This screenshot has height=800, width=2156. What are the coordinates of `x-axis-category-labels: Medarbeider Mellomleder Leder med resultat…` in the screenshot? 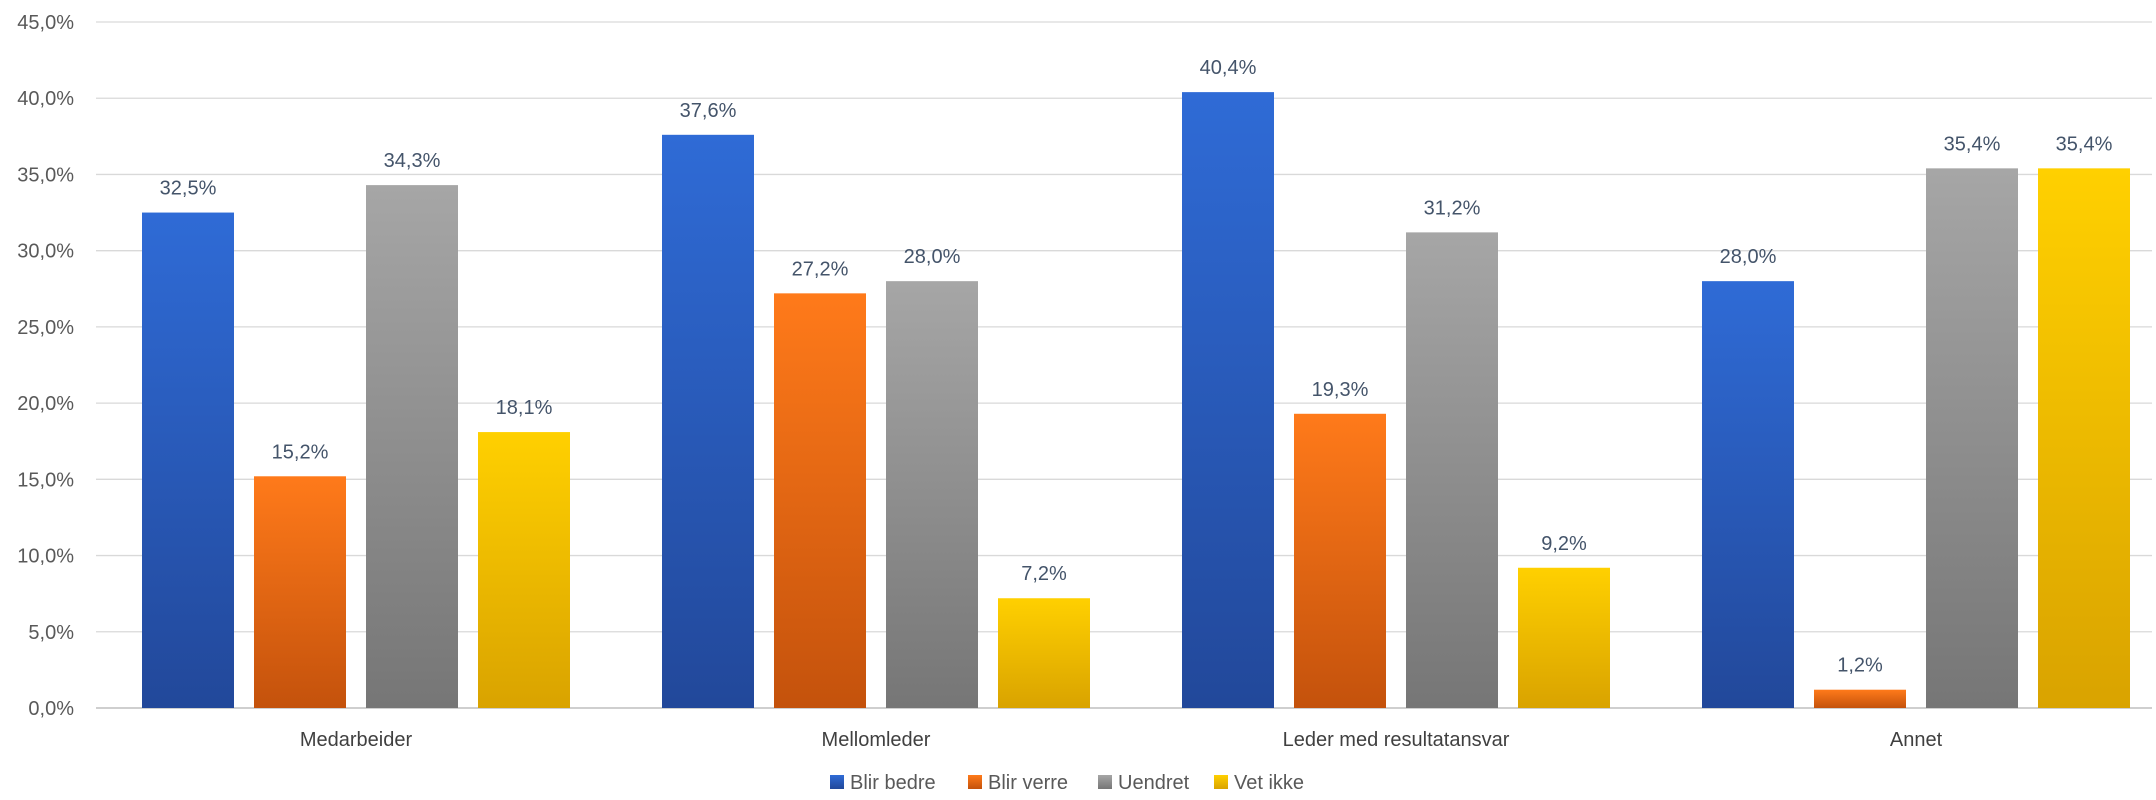 It's located at (1121, 740).